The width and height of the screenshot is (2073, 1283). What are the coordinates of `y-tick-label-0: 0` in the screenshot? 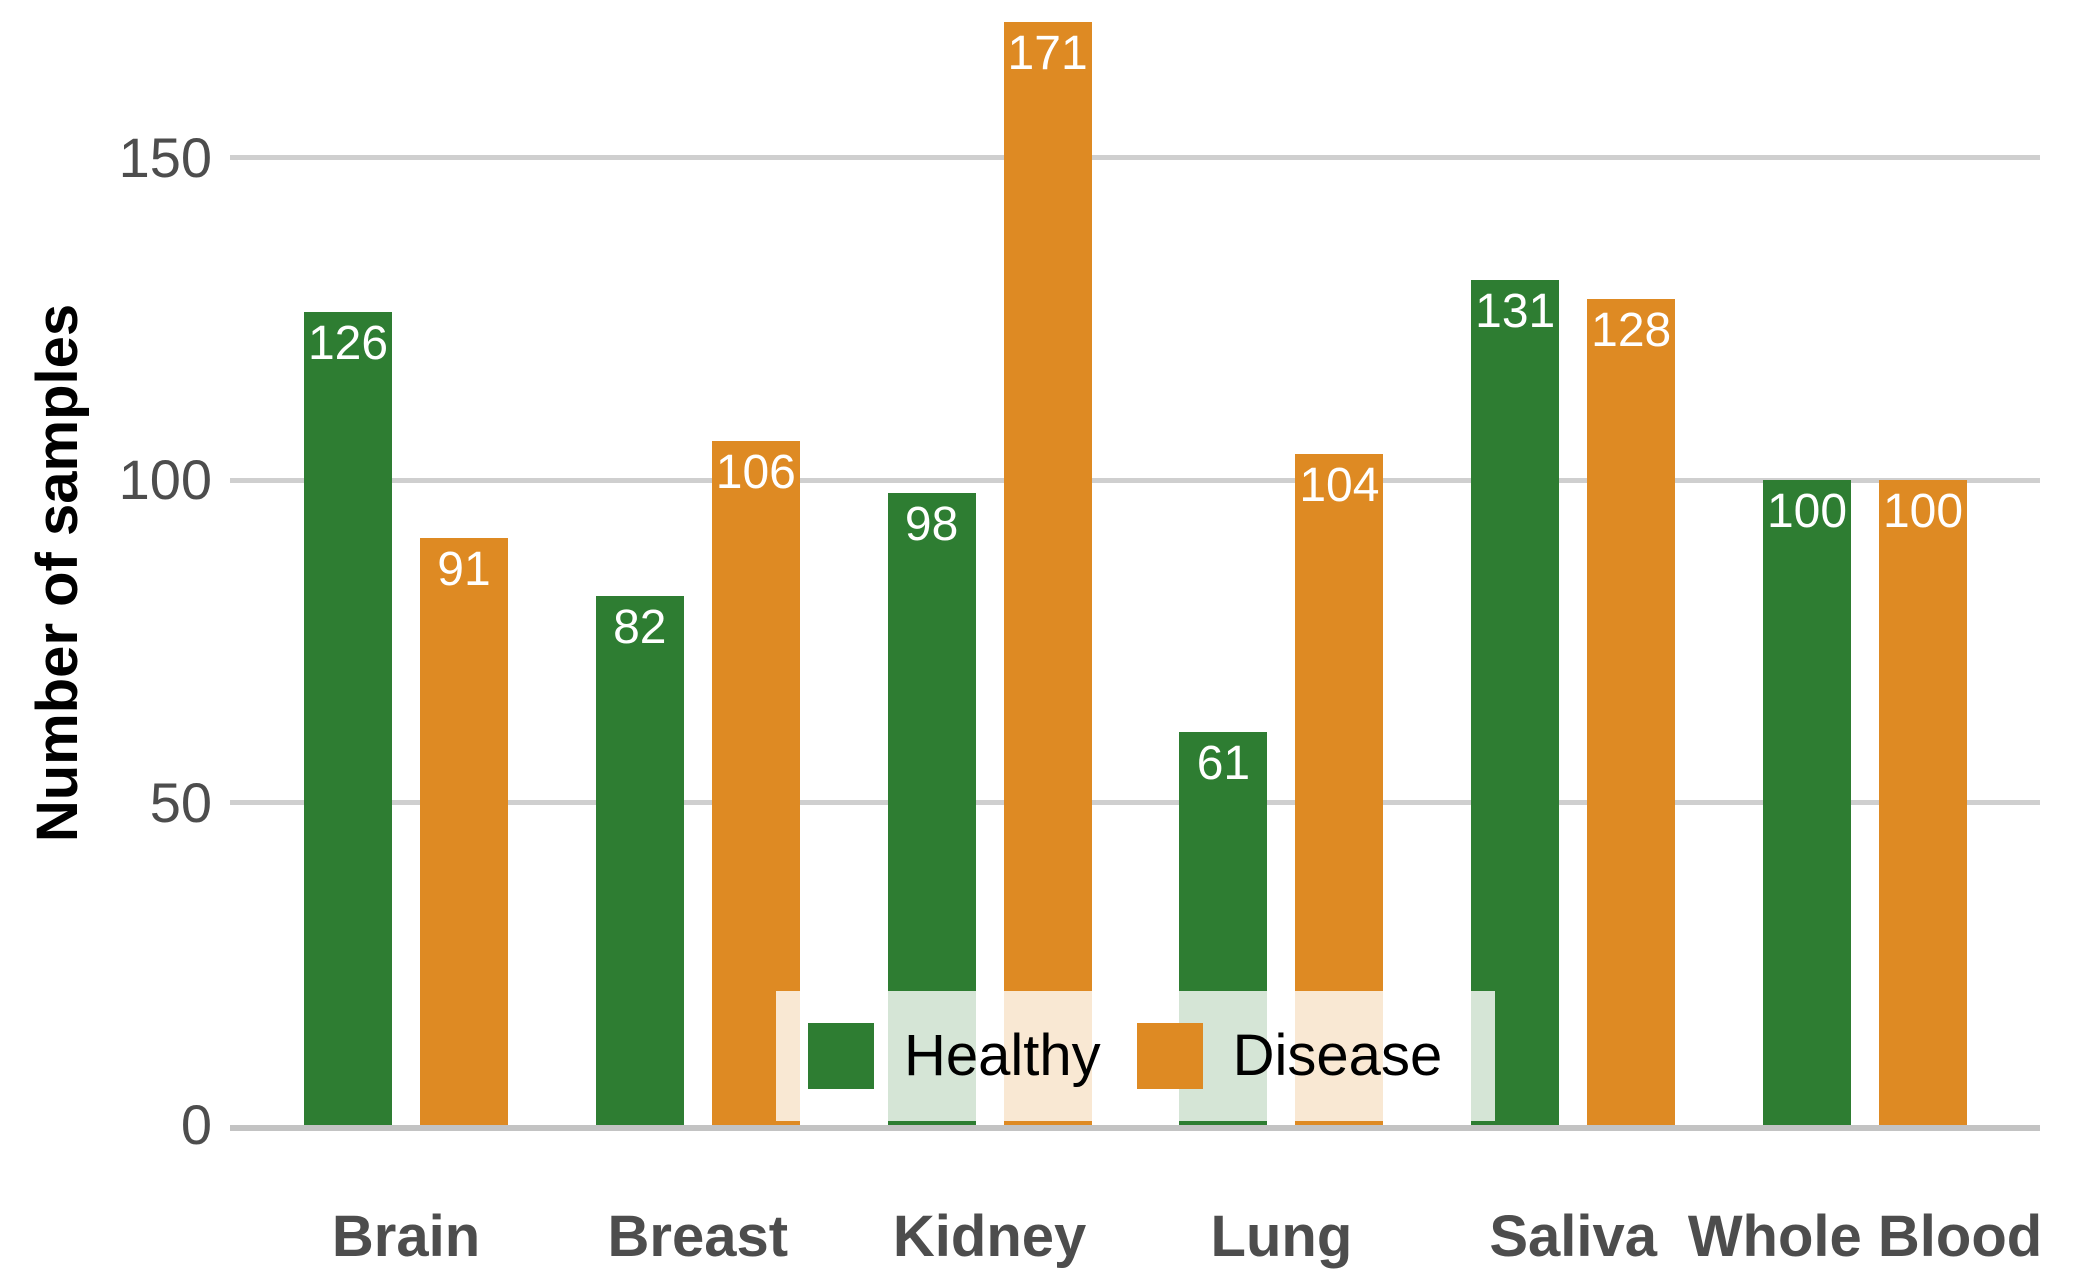 It's located at (196, 1124).